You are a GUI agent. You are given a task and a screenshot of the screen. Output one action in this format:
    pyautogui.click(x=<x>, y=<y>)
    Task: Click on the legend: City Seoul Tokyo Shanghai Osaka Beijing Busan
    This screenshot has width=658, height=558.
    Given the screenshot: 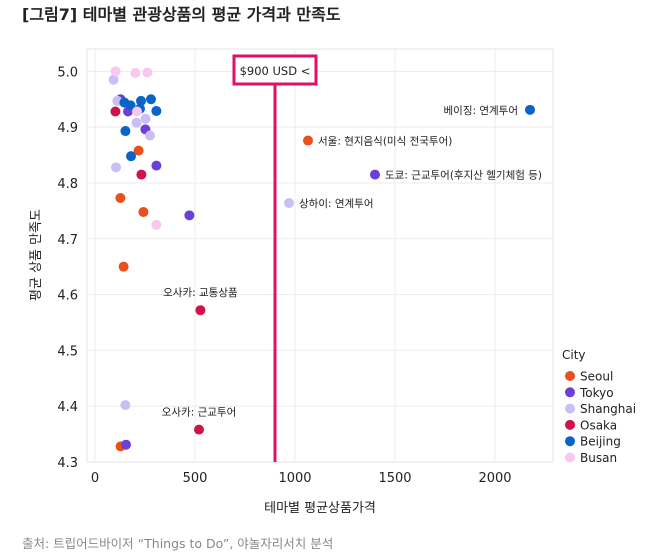 What is the action you would take?
    pyautogui.click(x=599, y=406)
    